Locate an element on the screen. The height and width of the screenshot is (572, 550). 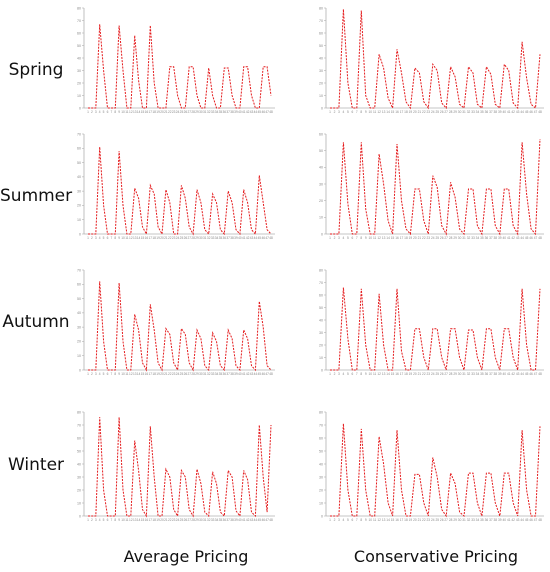
x-tick-label: 17 is located at coordinates (402, 238).